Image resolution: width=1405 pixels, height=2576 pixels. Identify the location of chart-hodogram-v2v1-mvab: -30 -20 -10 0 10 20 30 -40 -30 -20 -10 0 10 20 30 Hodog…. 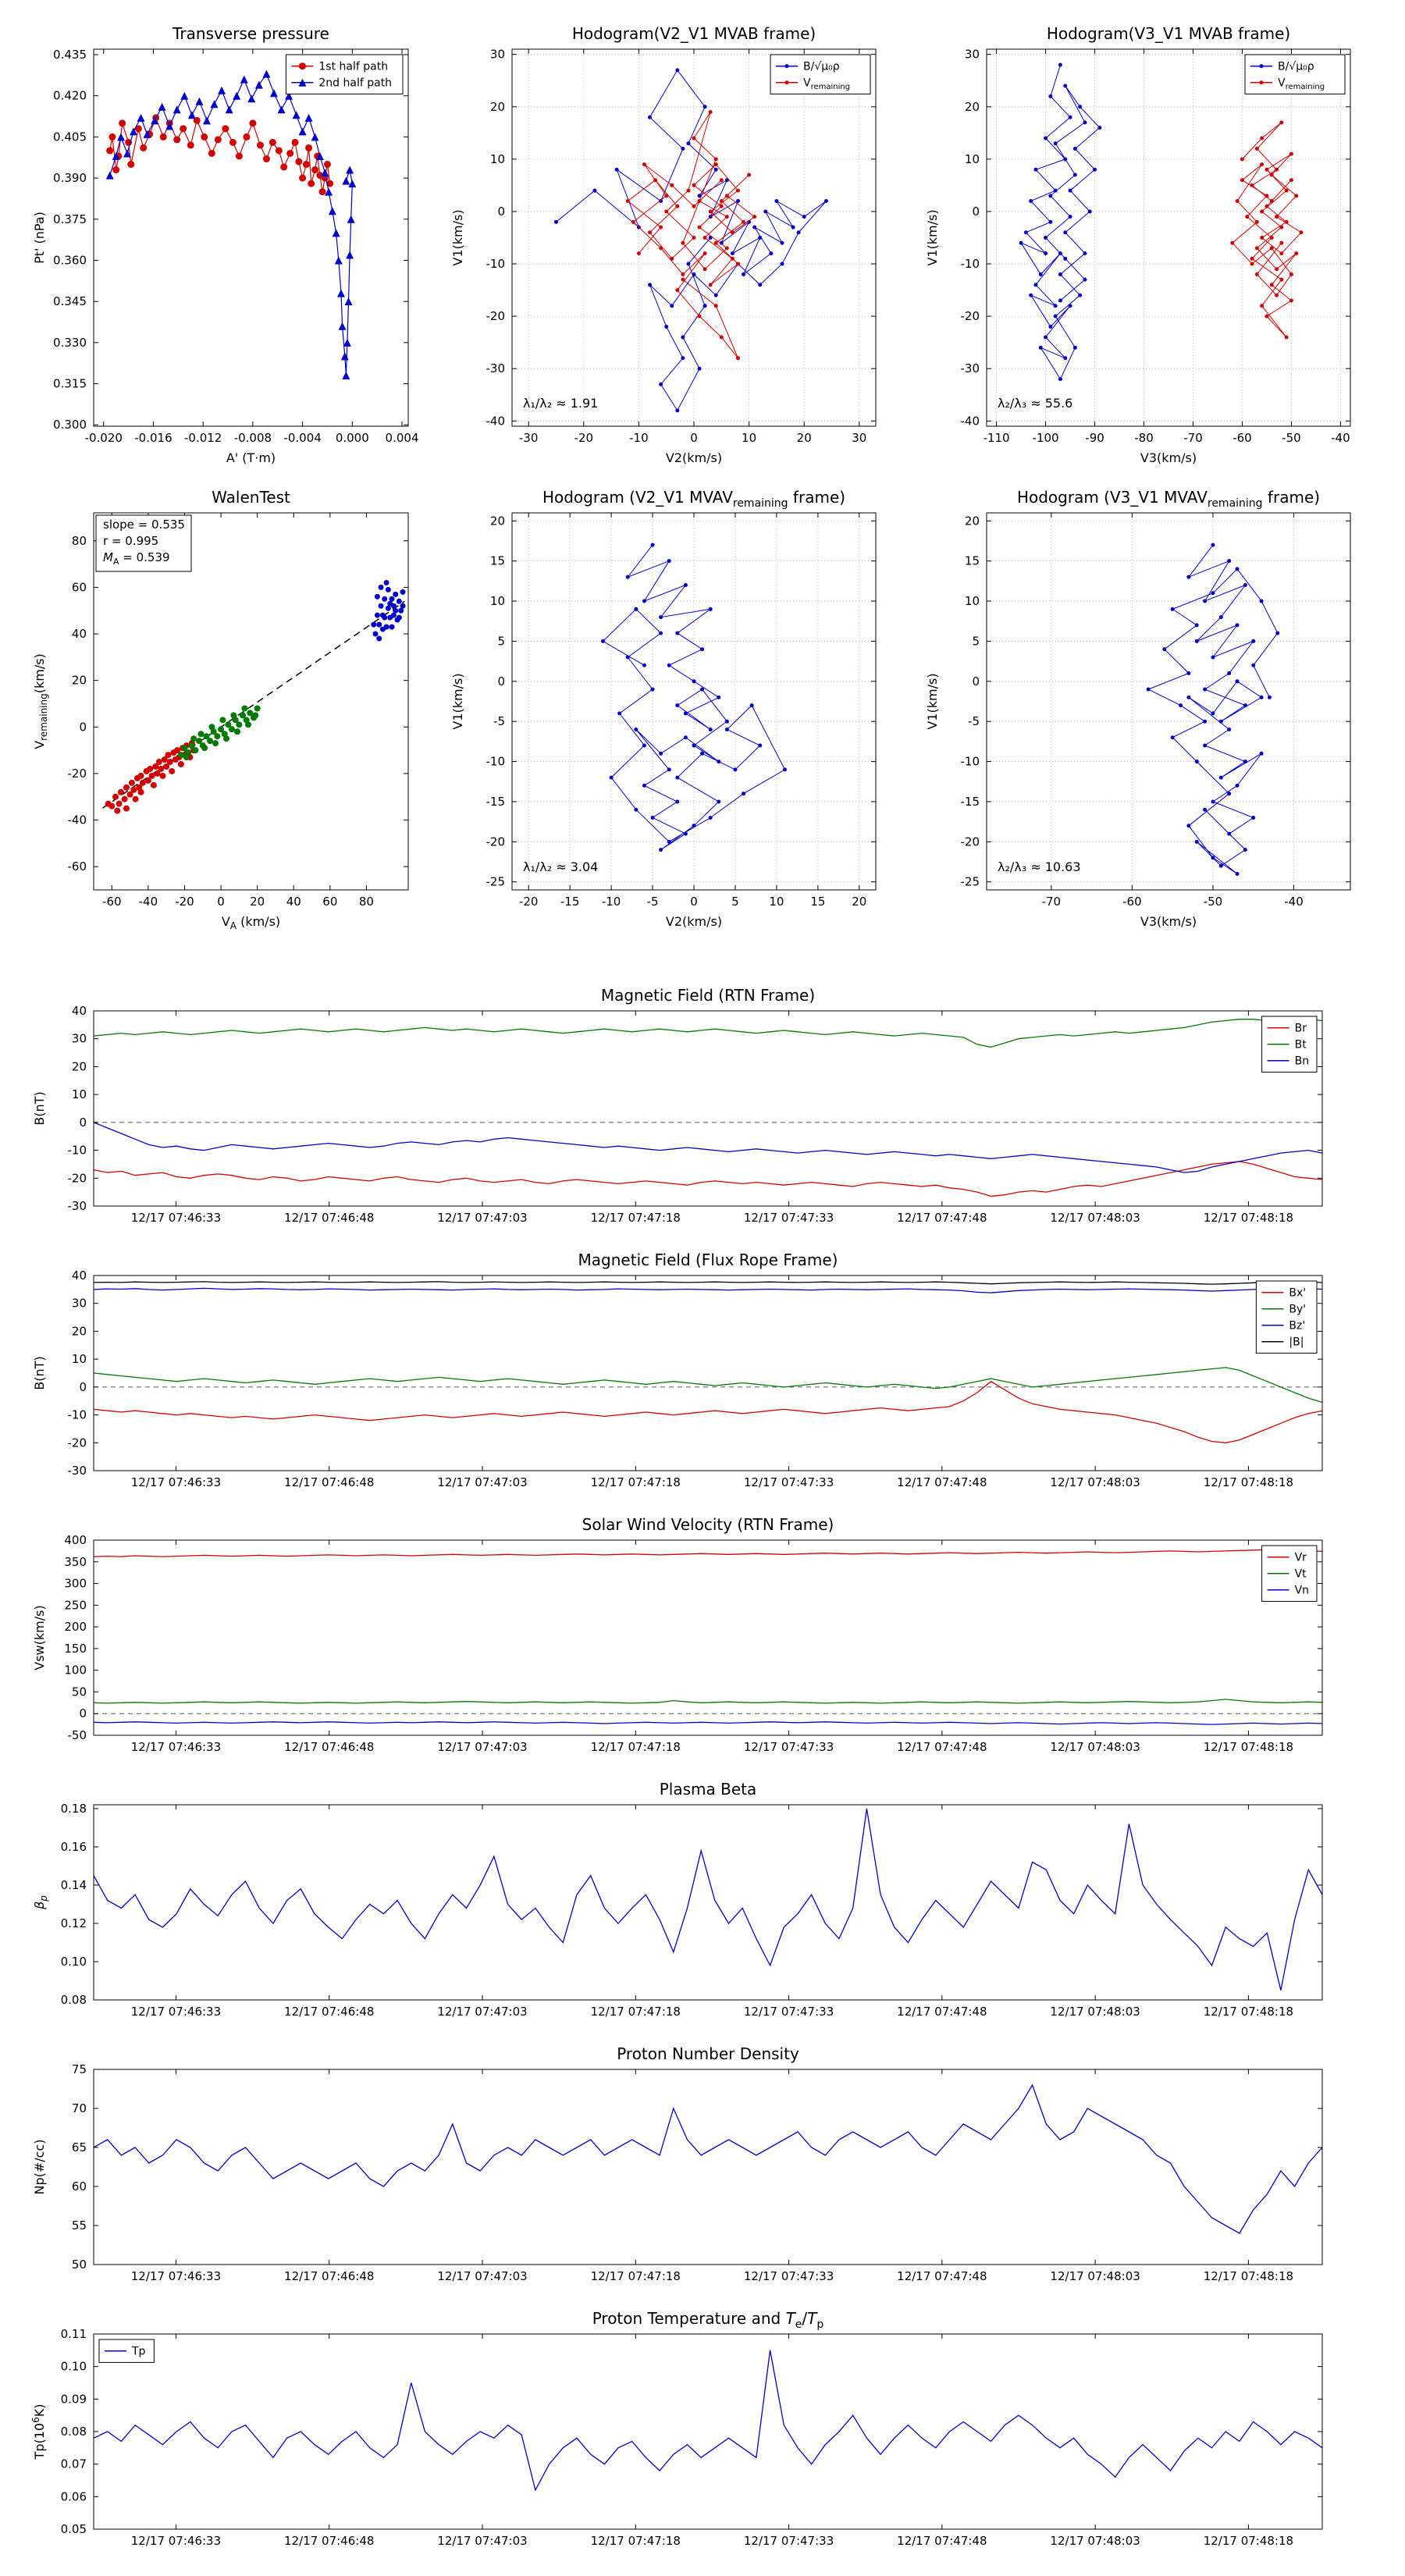
(663, 245).